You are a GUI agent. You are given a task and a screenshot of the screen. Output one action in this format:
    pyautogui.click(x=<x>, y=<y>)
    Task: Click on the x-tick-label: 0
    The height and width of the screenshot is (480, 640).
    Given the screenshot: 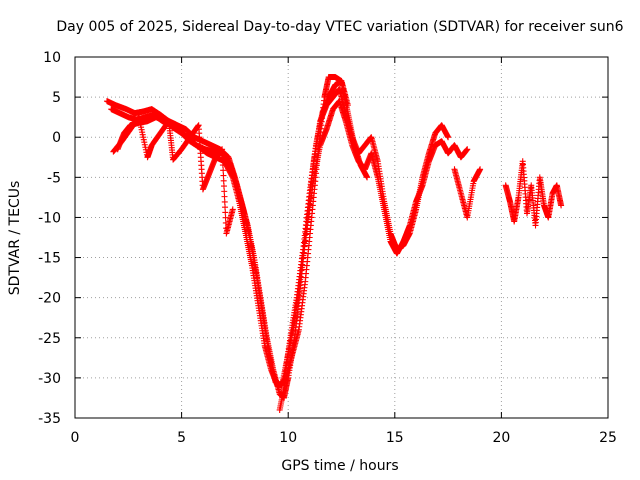 What is the action you would take?
    pyautogui.click(x=75, y=438)
    